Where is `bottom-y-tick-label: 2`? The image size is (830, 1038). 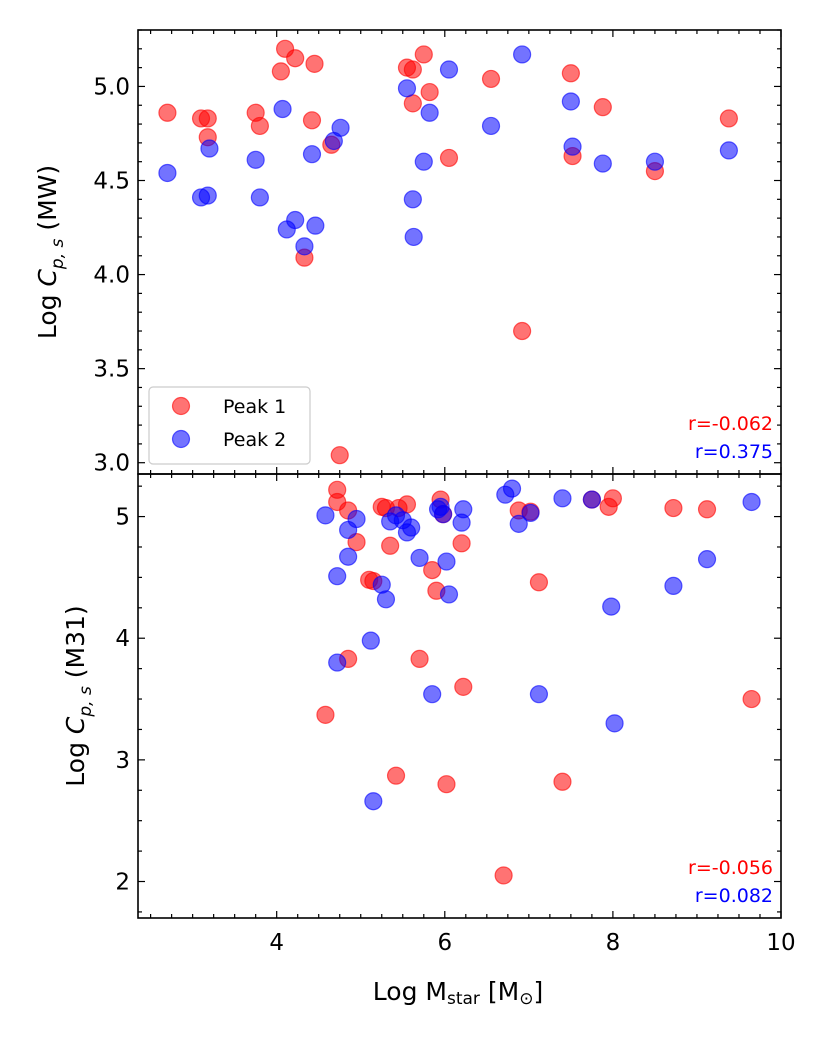 bottom-y-tick-label: 2 is located at coordinates (122, 883).